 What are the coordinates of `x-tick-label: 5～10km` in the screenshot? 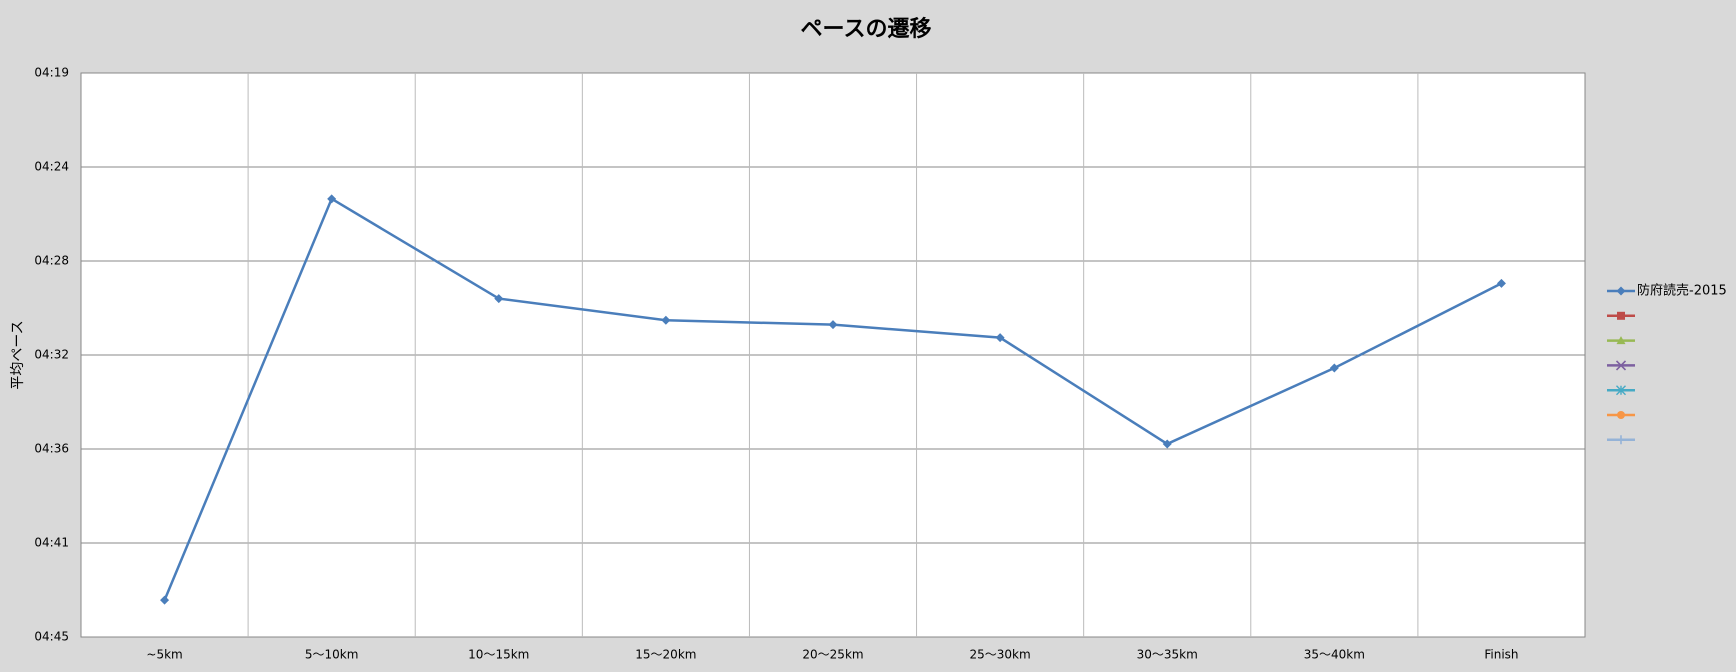 It's located at (332, 655).